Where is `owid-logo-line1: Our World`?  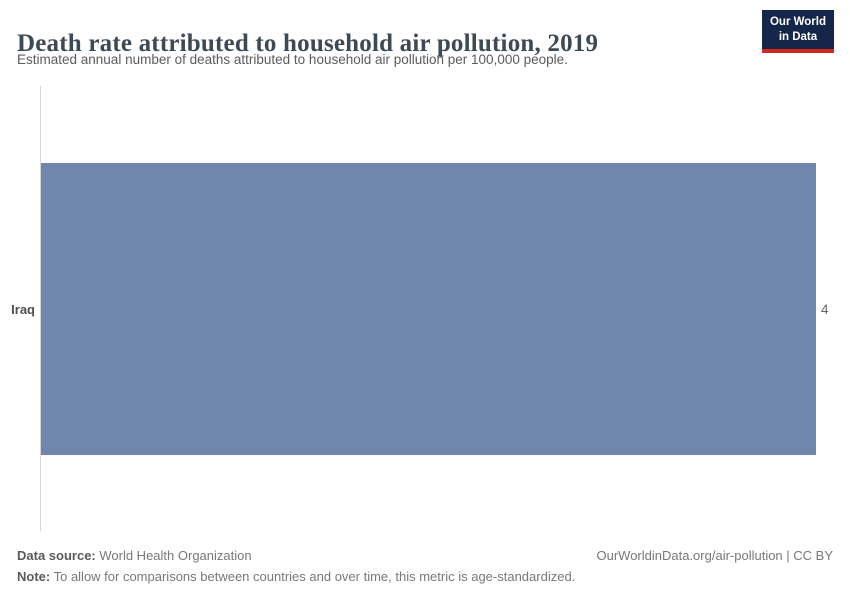 owid-logo-line1: Our World is located at coordinates (797, 22).